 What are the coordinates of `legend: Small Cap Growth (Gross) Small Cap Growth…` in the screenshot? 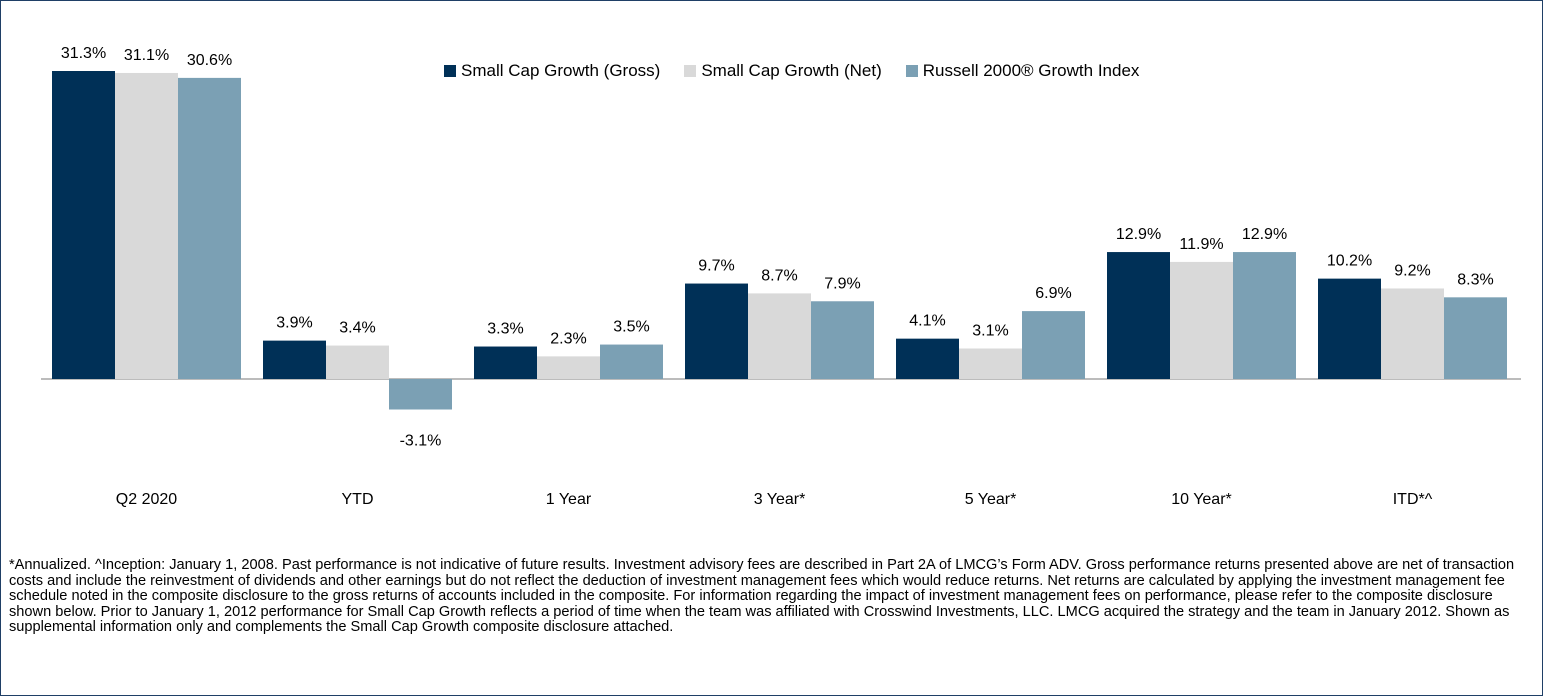 It's located at (791, 71).